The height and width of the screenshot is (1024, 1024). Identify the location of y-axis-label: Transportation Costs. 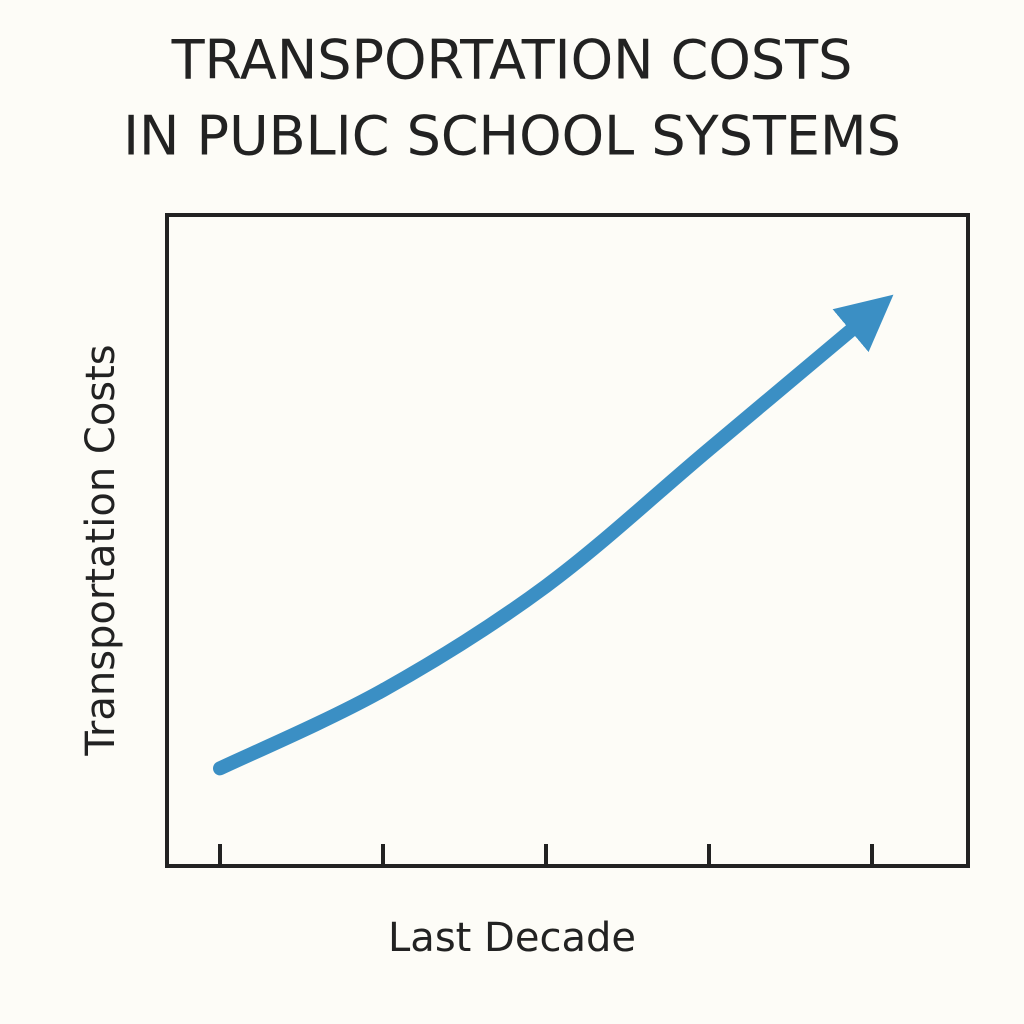
(101, 550).